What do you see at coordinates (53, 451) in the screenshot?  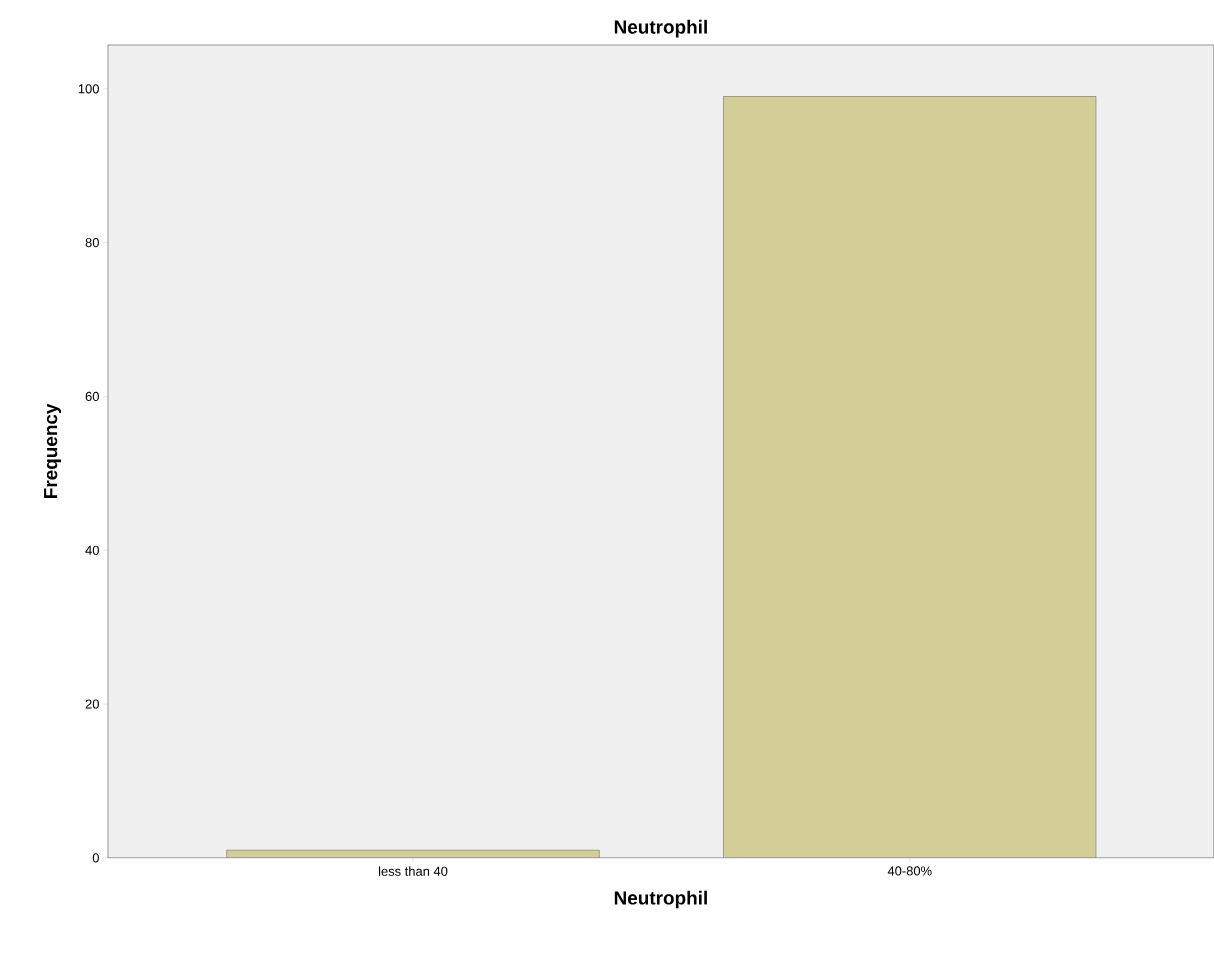 I see `y-axis-title: Frequency` at bounding box center [53, 451].